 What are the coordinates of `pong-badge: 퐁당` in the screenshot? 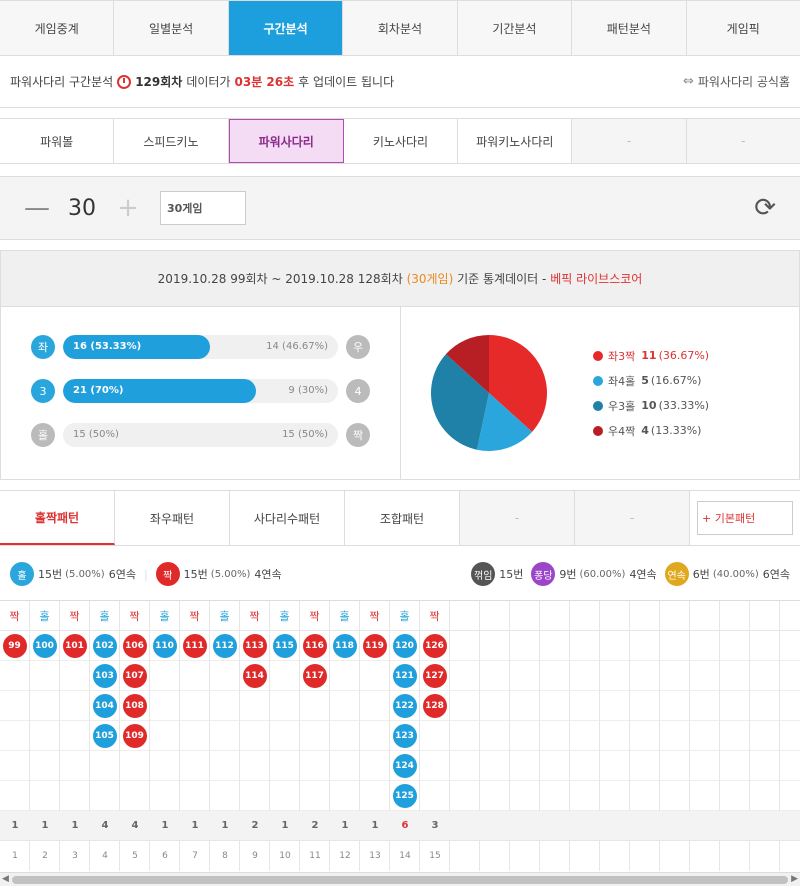 It's located at (543, 574).